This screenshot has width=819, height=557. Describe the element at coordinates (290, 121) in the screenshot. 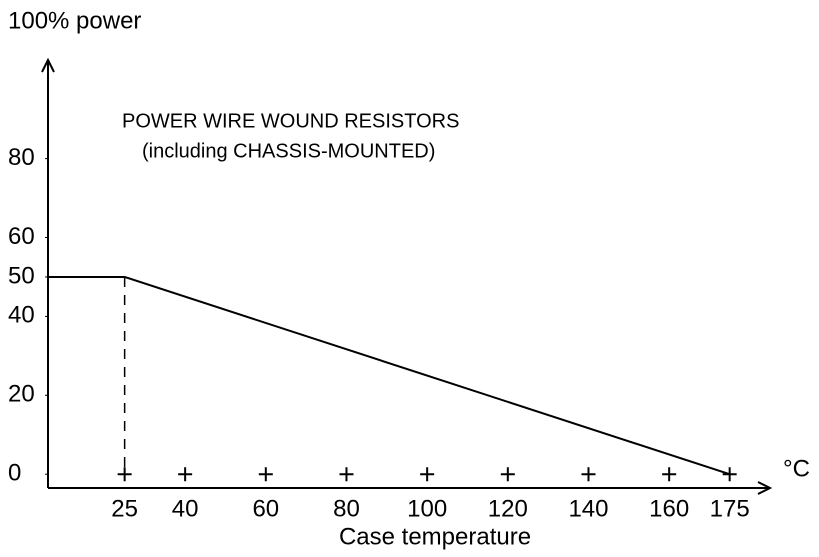

I see `annotation: POWER WIRE WOUND RESISTORS` at that location.